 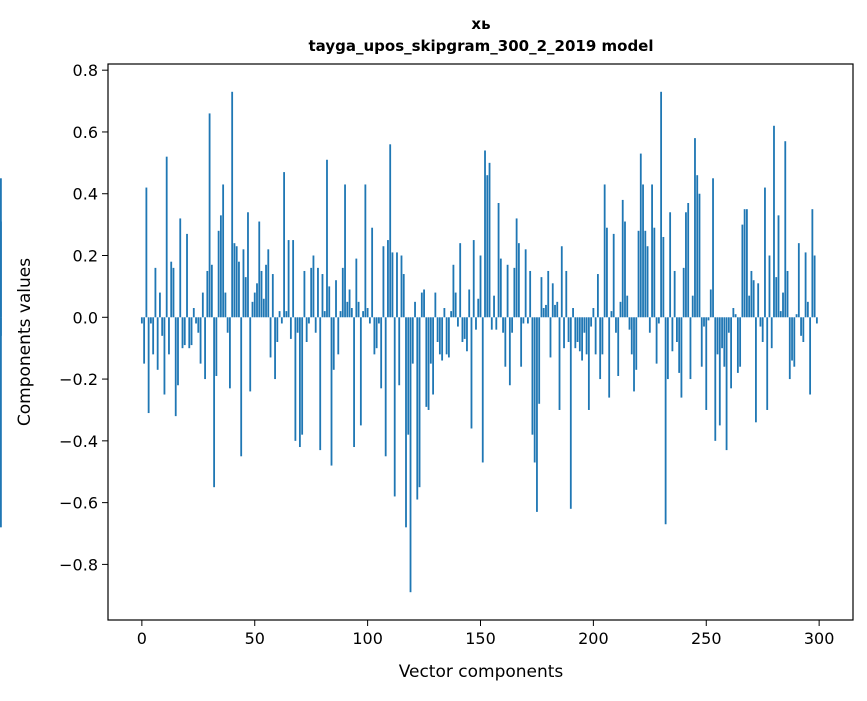 I want to click on y-tick-label: −0.6, so click(x=78, y=503).